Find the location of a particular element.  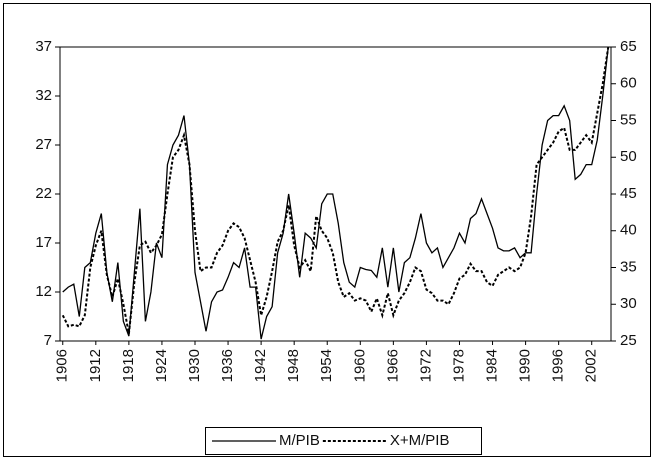

y-tick-label: 37 is located at coordinates (43, 46).